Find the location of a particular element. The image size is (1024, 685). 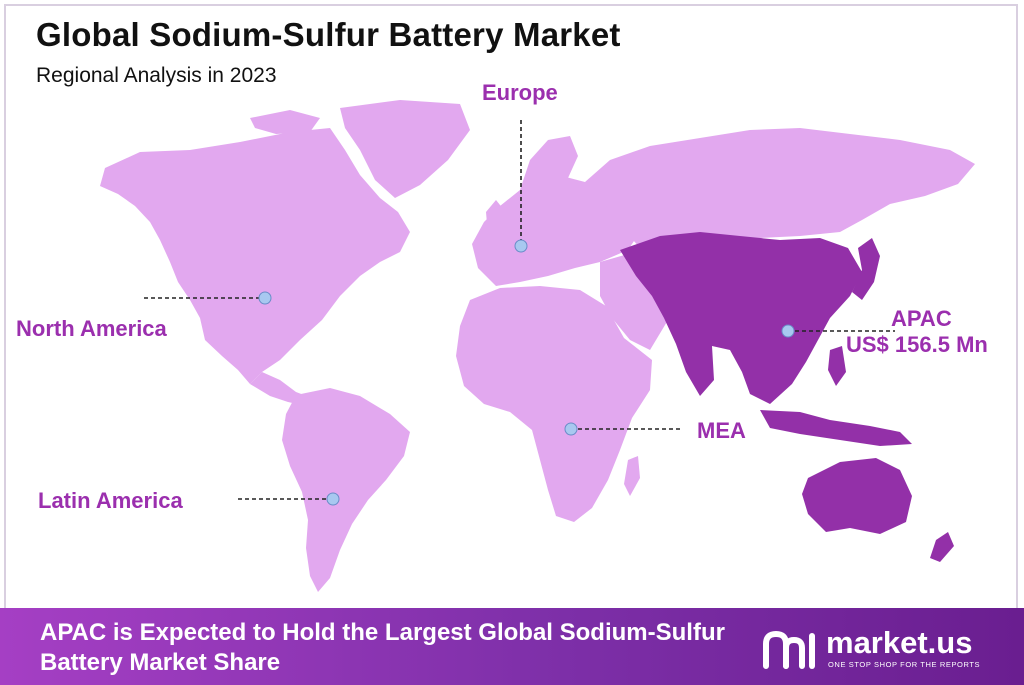

market-us-logo: market.us ONE STOP SHOP FOR THE REPORTS is located at coordinates (882, 649).